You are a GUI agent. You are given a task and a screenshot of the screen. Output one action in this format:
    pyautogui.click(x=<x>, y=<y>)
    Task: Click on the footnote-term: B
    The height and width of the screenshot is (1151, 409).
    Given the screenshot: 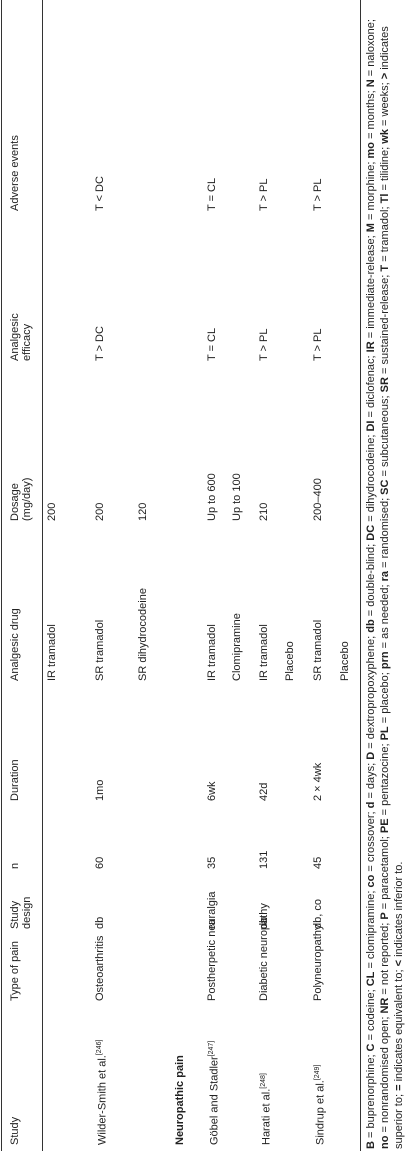 What is the action you would take?
    pyautogui.click(x=371, y=1145)
    